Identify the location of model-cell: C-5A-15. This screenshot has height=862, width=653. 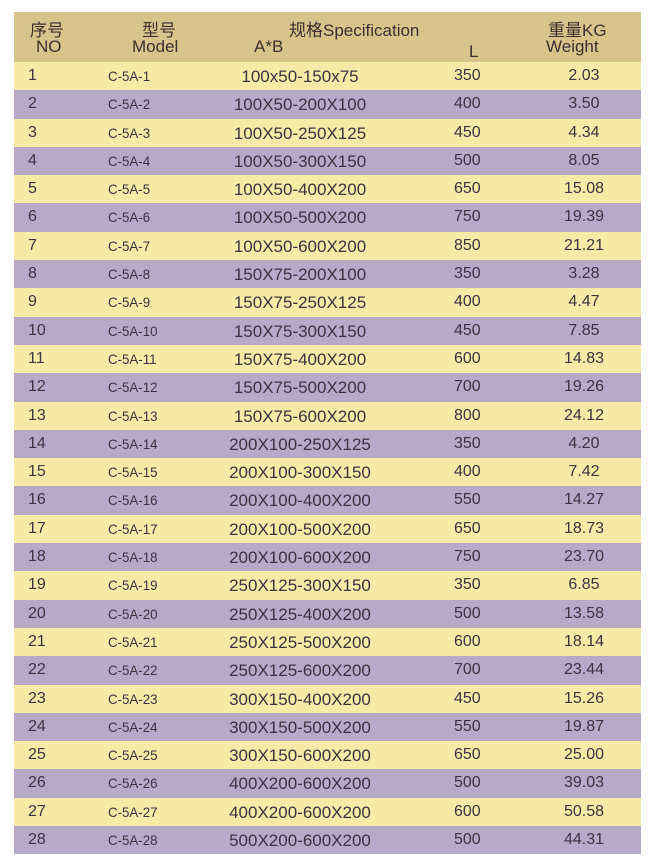
(133, 472).